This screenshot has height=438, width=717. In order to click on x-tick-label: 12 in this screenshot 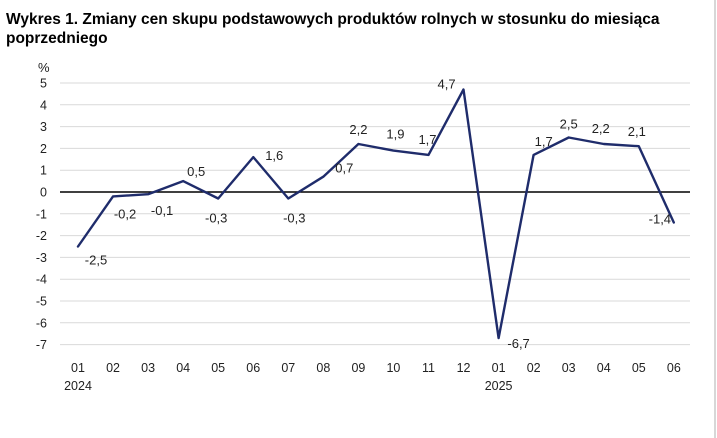, I will do `click(464, 368)`.